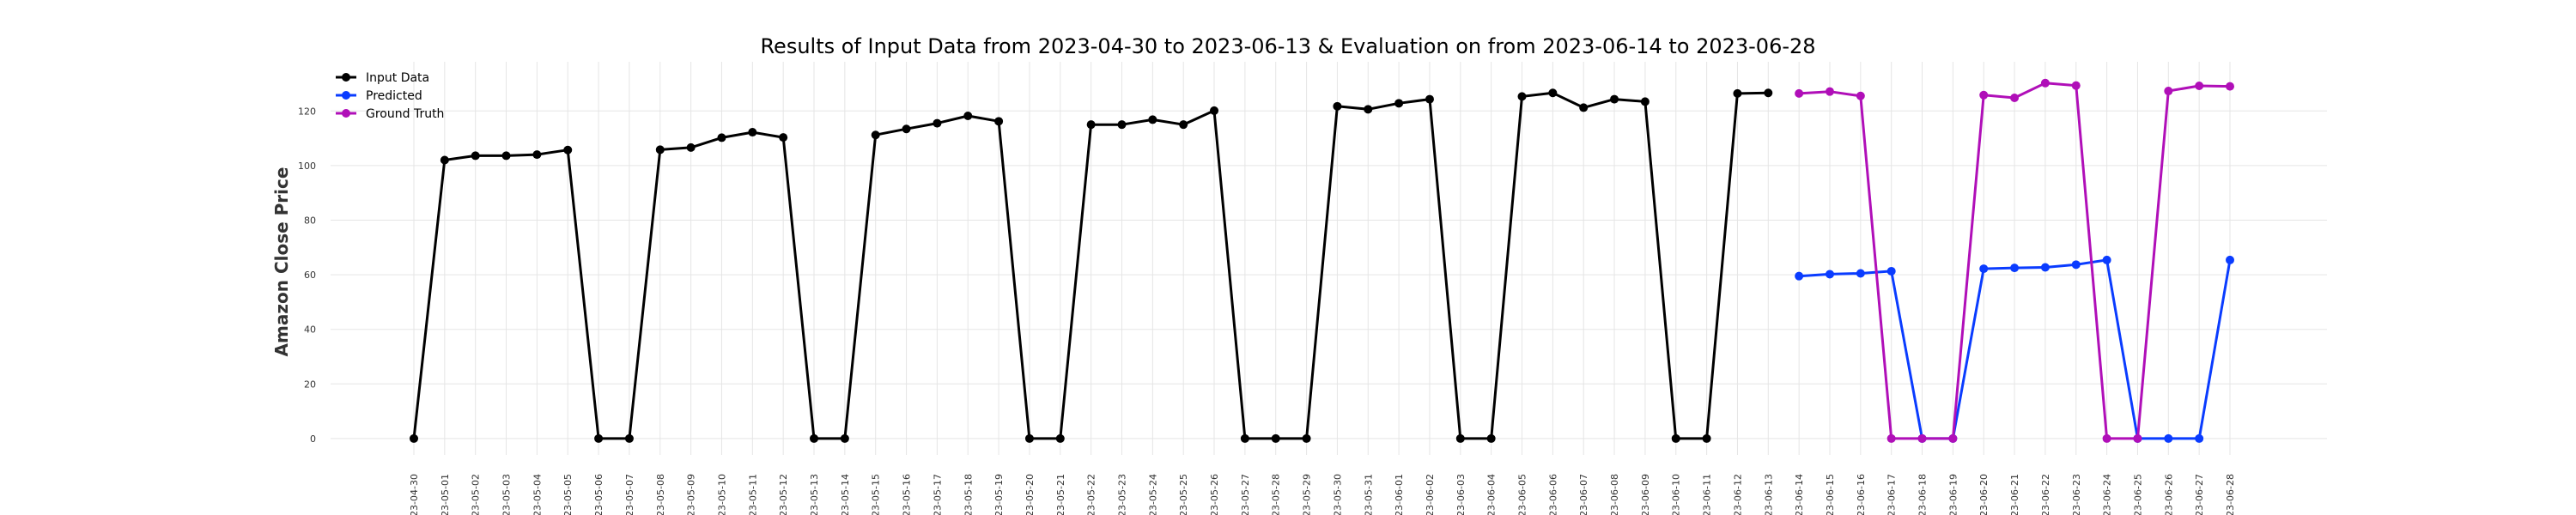 The height and width of the screenshot is (515, 2576). What do you see at coordinates (414, 494) in the screenshot?
I see `x-tick-label: -23-04-30` at bounding box center [414, 494].